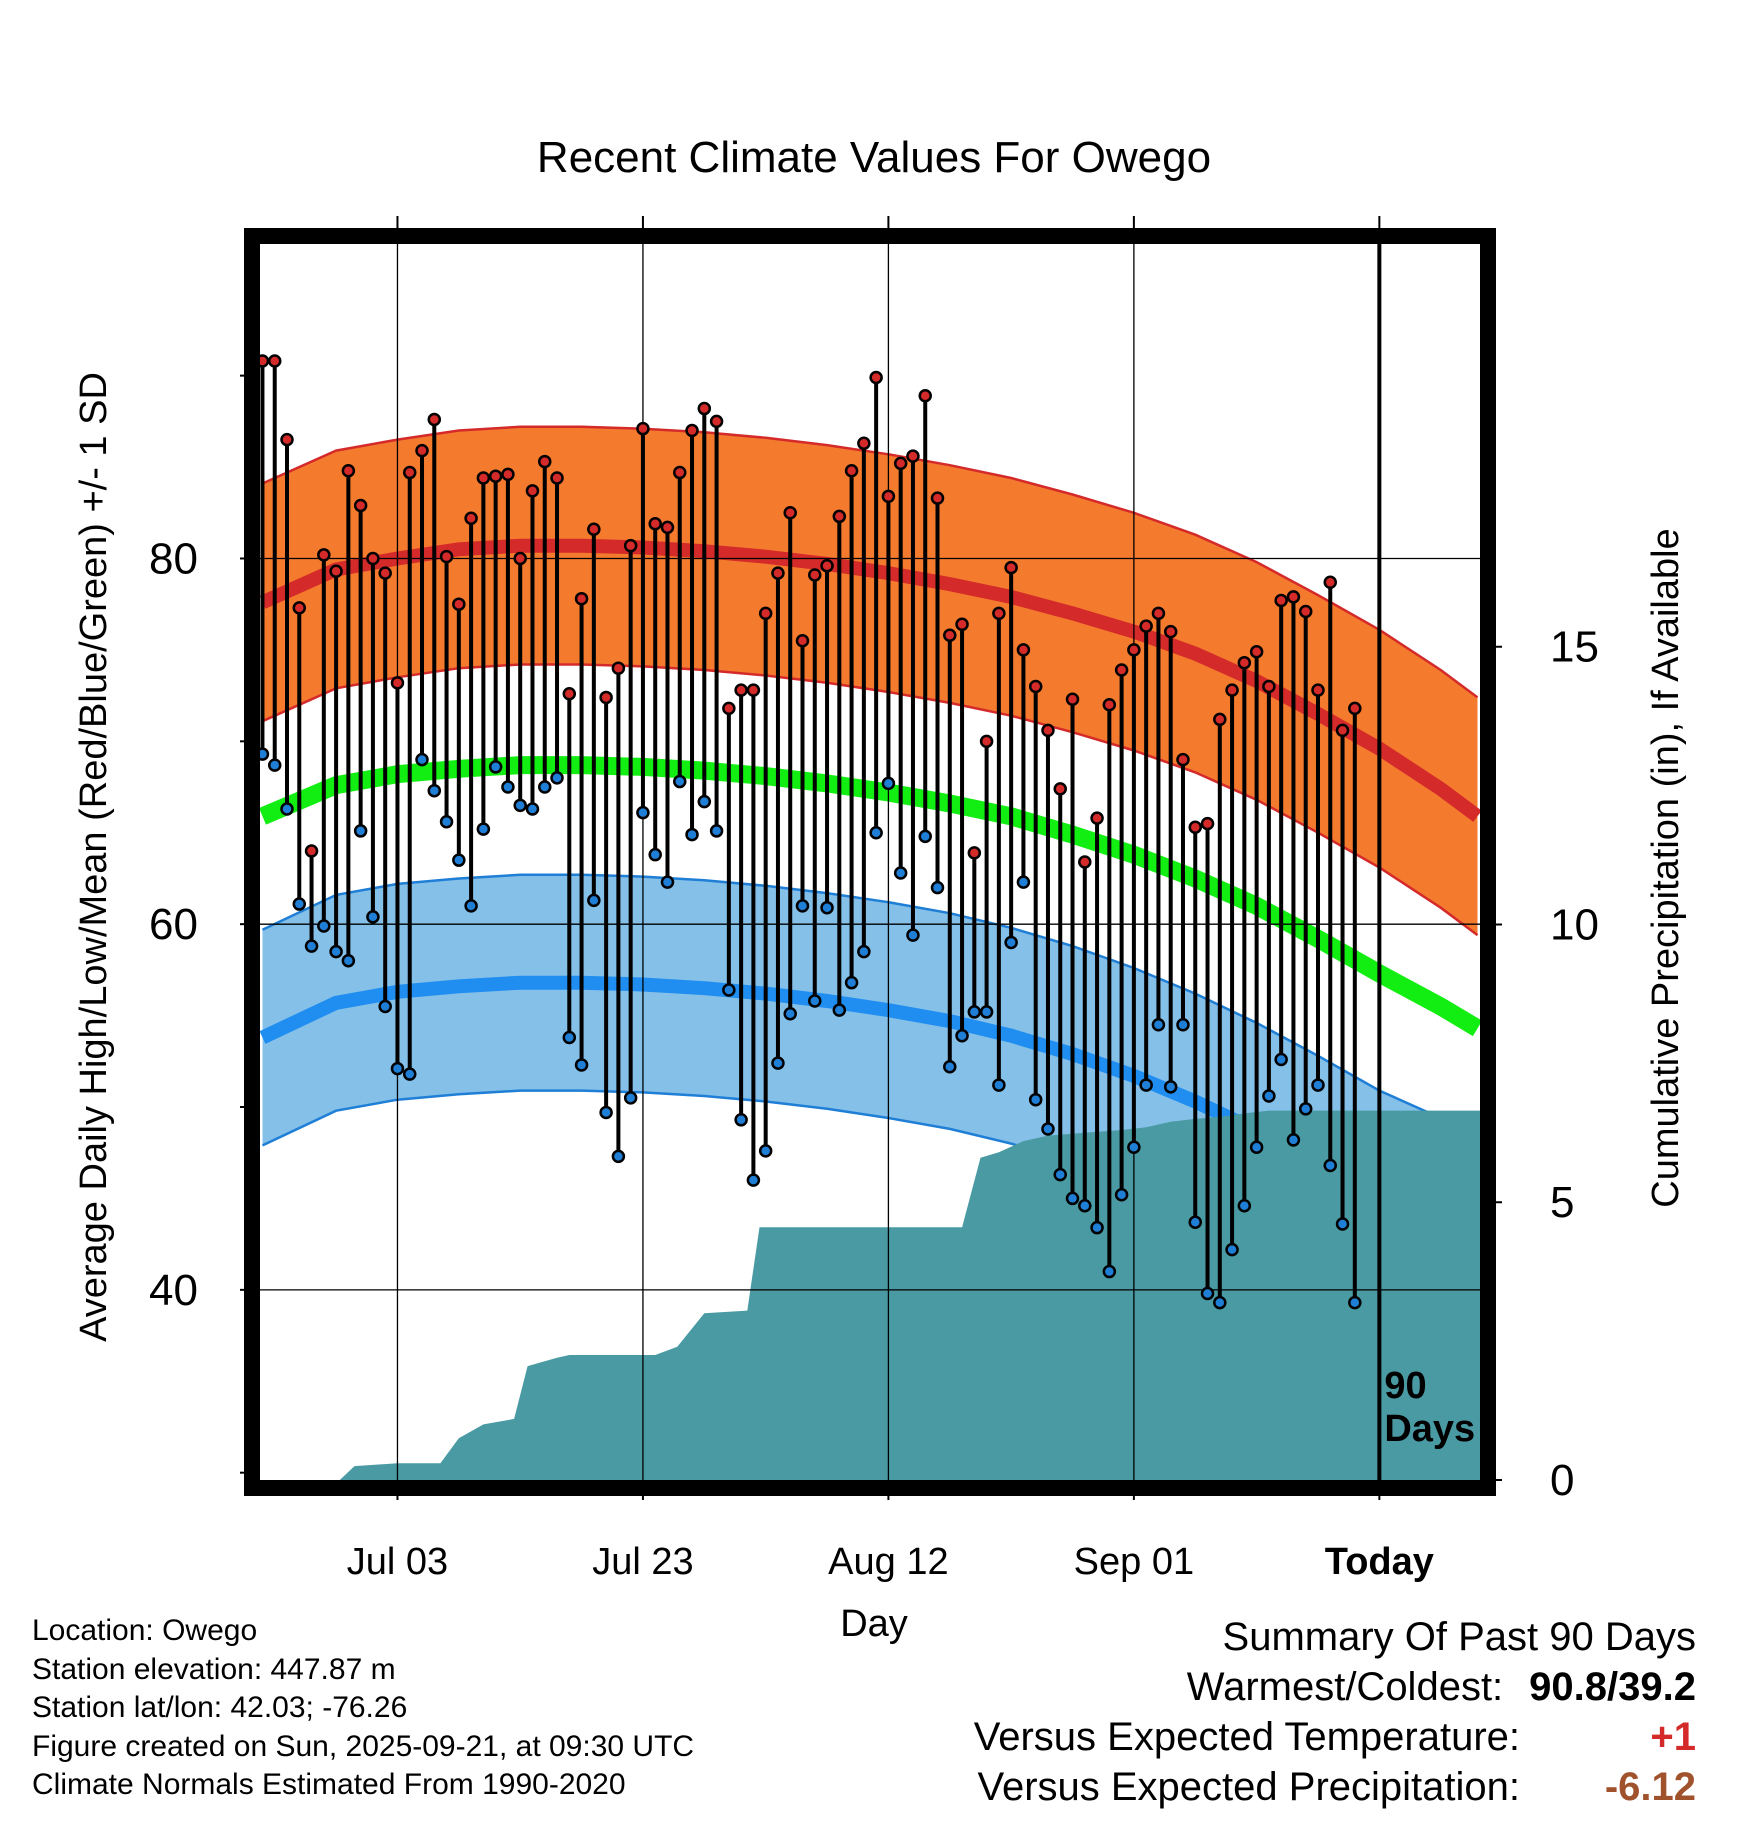 The width and height of the screenshot is (1748, 1828). What do you see at coordinates (173, 1290) in the screenshot?
I see `y-tick-label: 40` at bounding box center [173, 1290].